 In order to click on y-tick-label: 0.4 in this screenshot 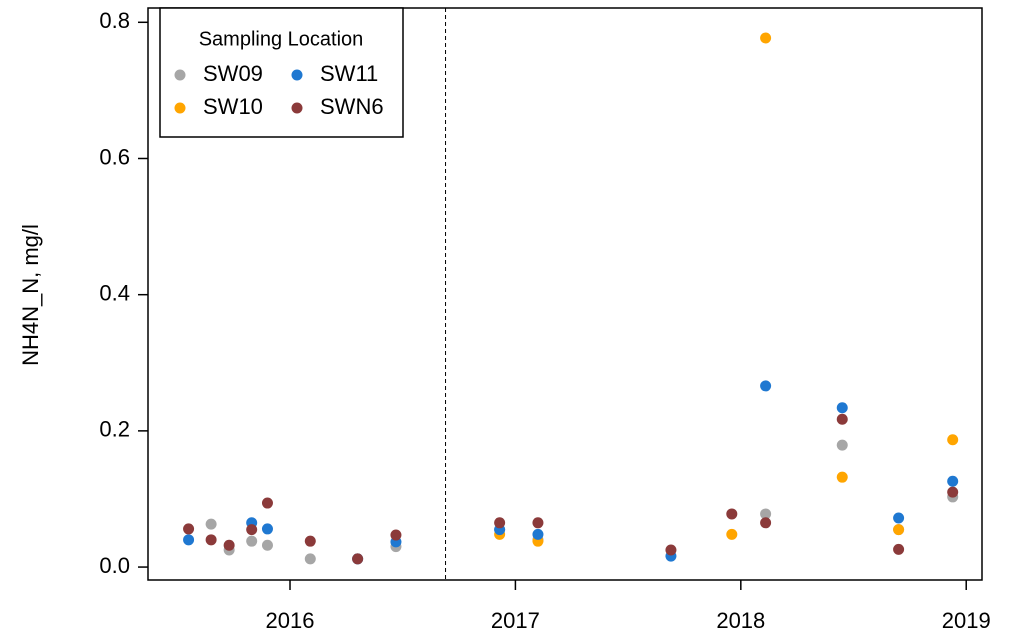, I will do `click(114, 292)`.